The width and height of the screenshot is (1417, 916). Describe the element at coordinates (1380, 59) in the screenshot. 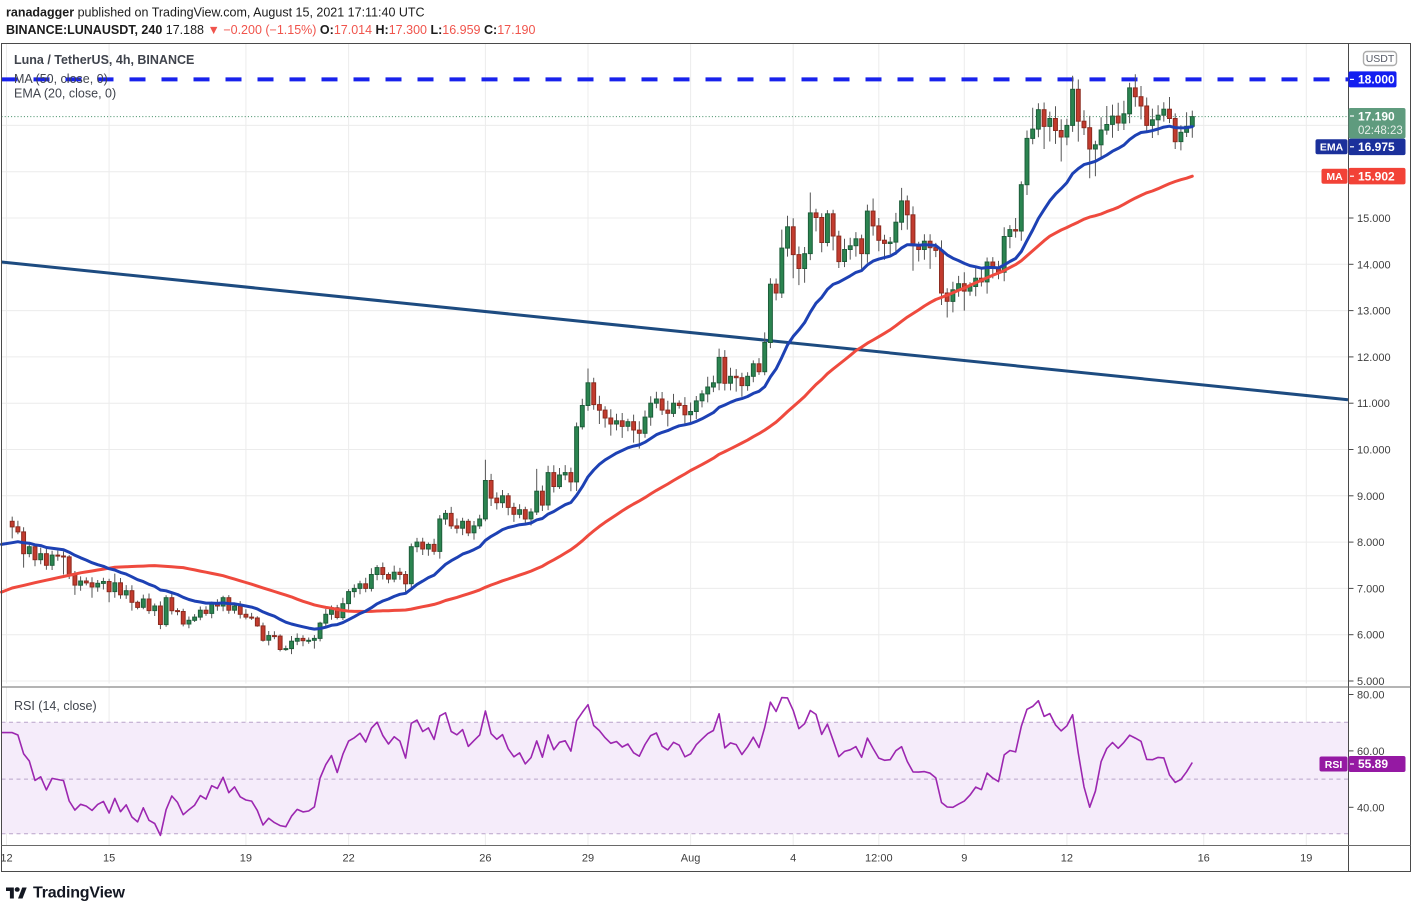

I see `svg-text: USDT` at that location.